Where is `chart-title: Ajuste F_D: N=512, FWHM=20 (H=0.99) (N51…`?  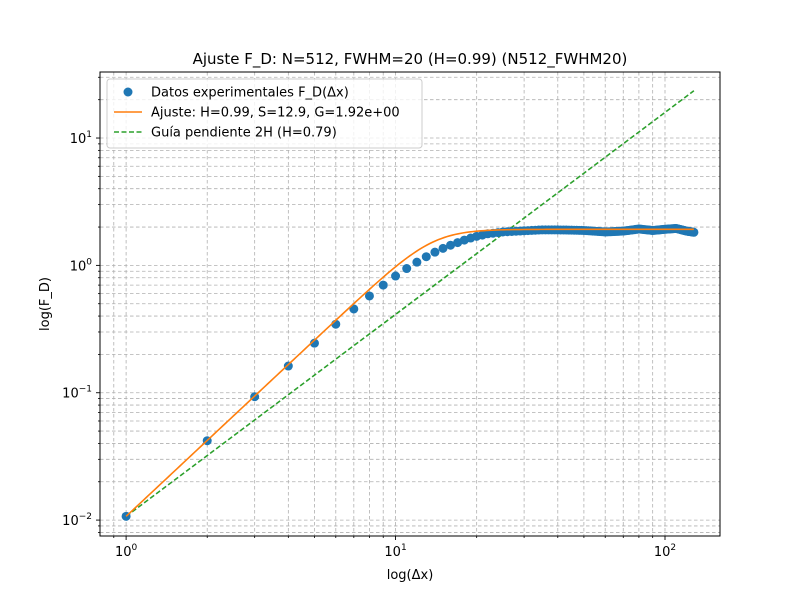 chart-title: Ajuste F_D: N=512, FWHM=20 (H=0.99) (N51… is located at coordinates (410, 59).